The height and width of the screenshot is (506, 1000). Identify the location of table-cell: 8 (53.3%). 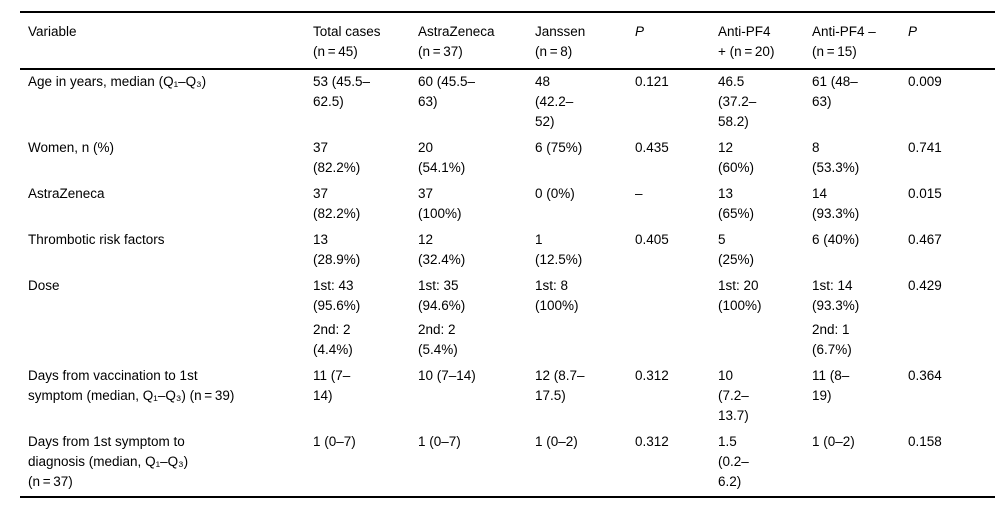
(836, 157).